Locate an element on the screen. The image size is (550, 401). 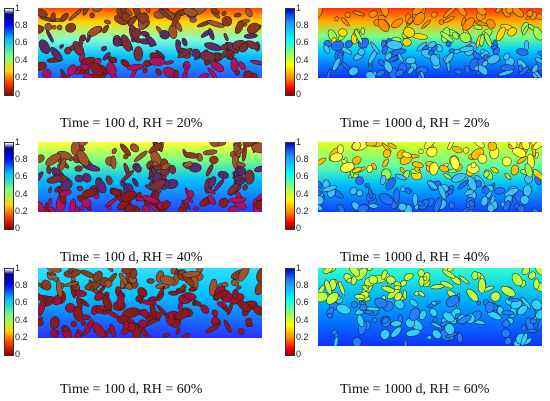
colorbar-tick-label: 0 is located at coordinates (299, 94).